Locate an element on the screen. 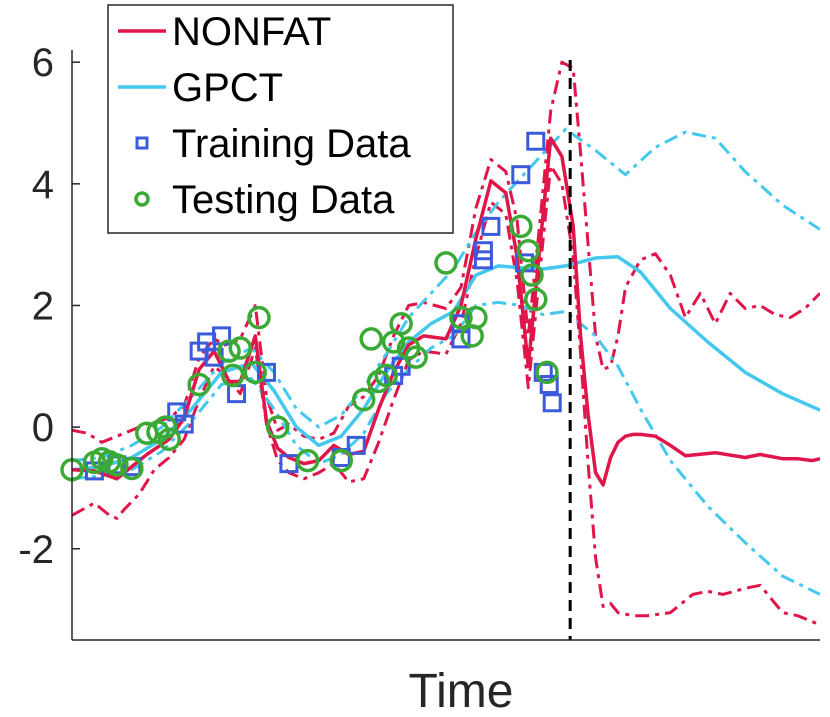  legend-label: Testing Data is located at coordinates (283, 200).